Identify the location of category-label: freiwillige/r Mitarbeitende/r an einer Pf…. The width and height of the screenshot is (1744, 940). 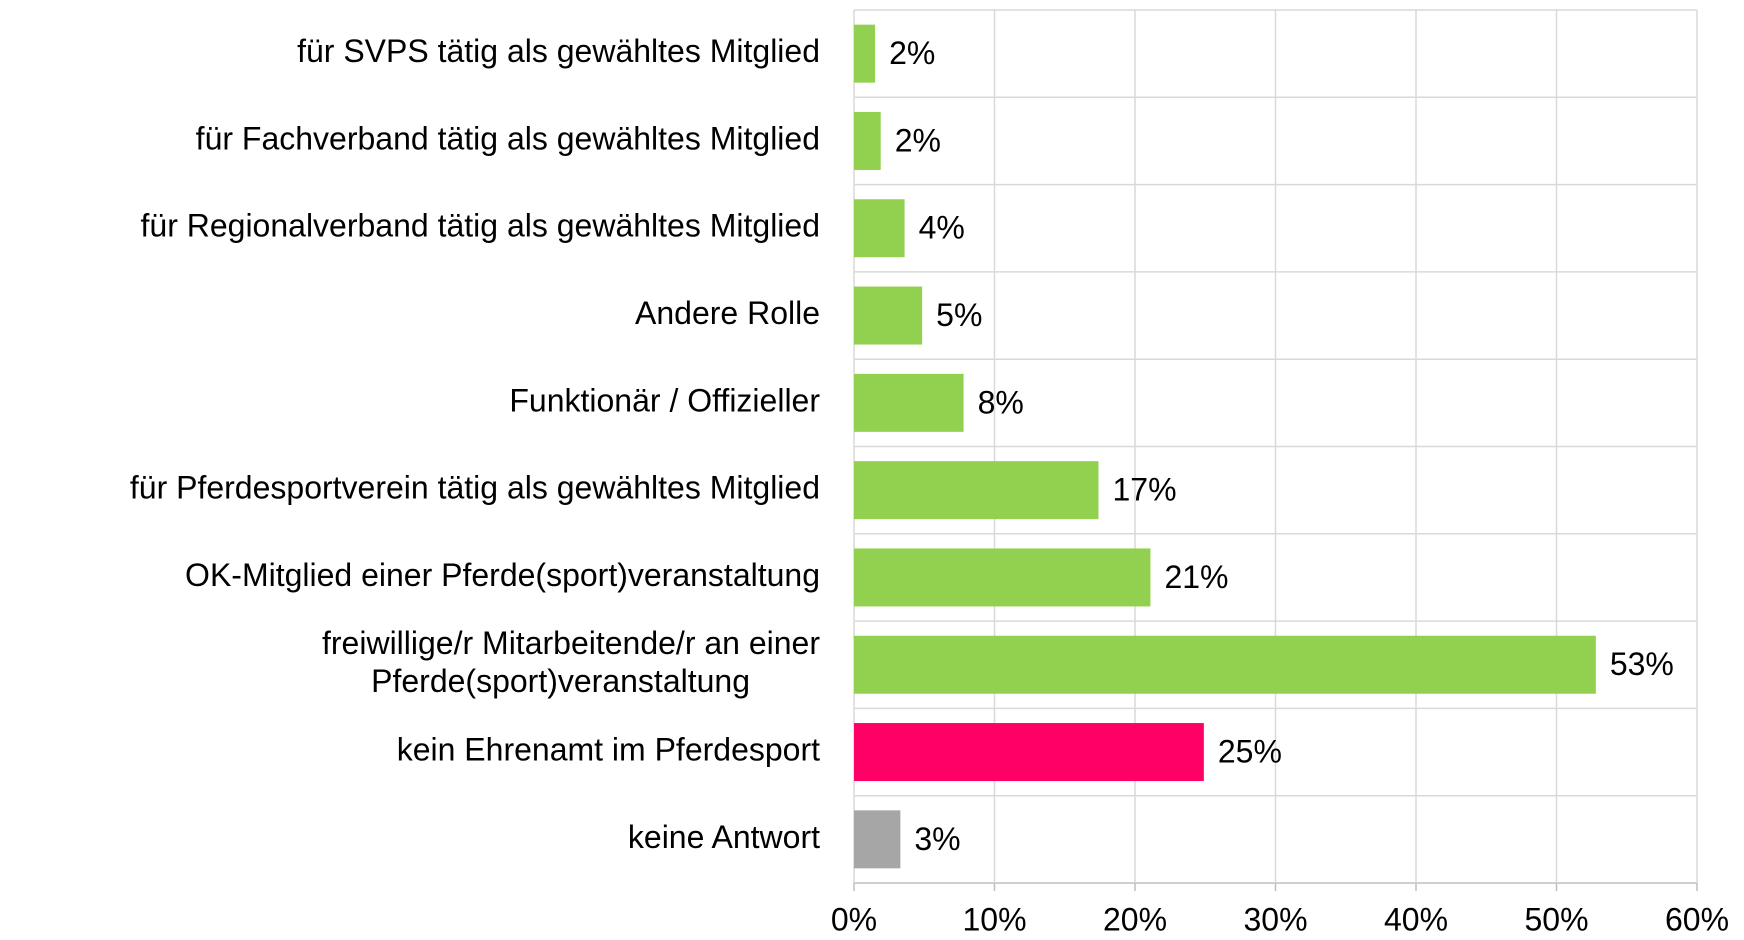
(571, 662).